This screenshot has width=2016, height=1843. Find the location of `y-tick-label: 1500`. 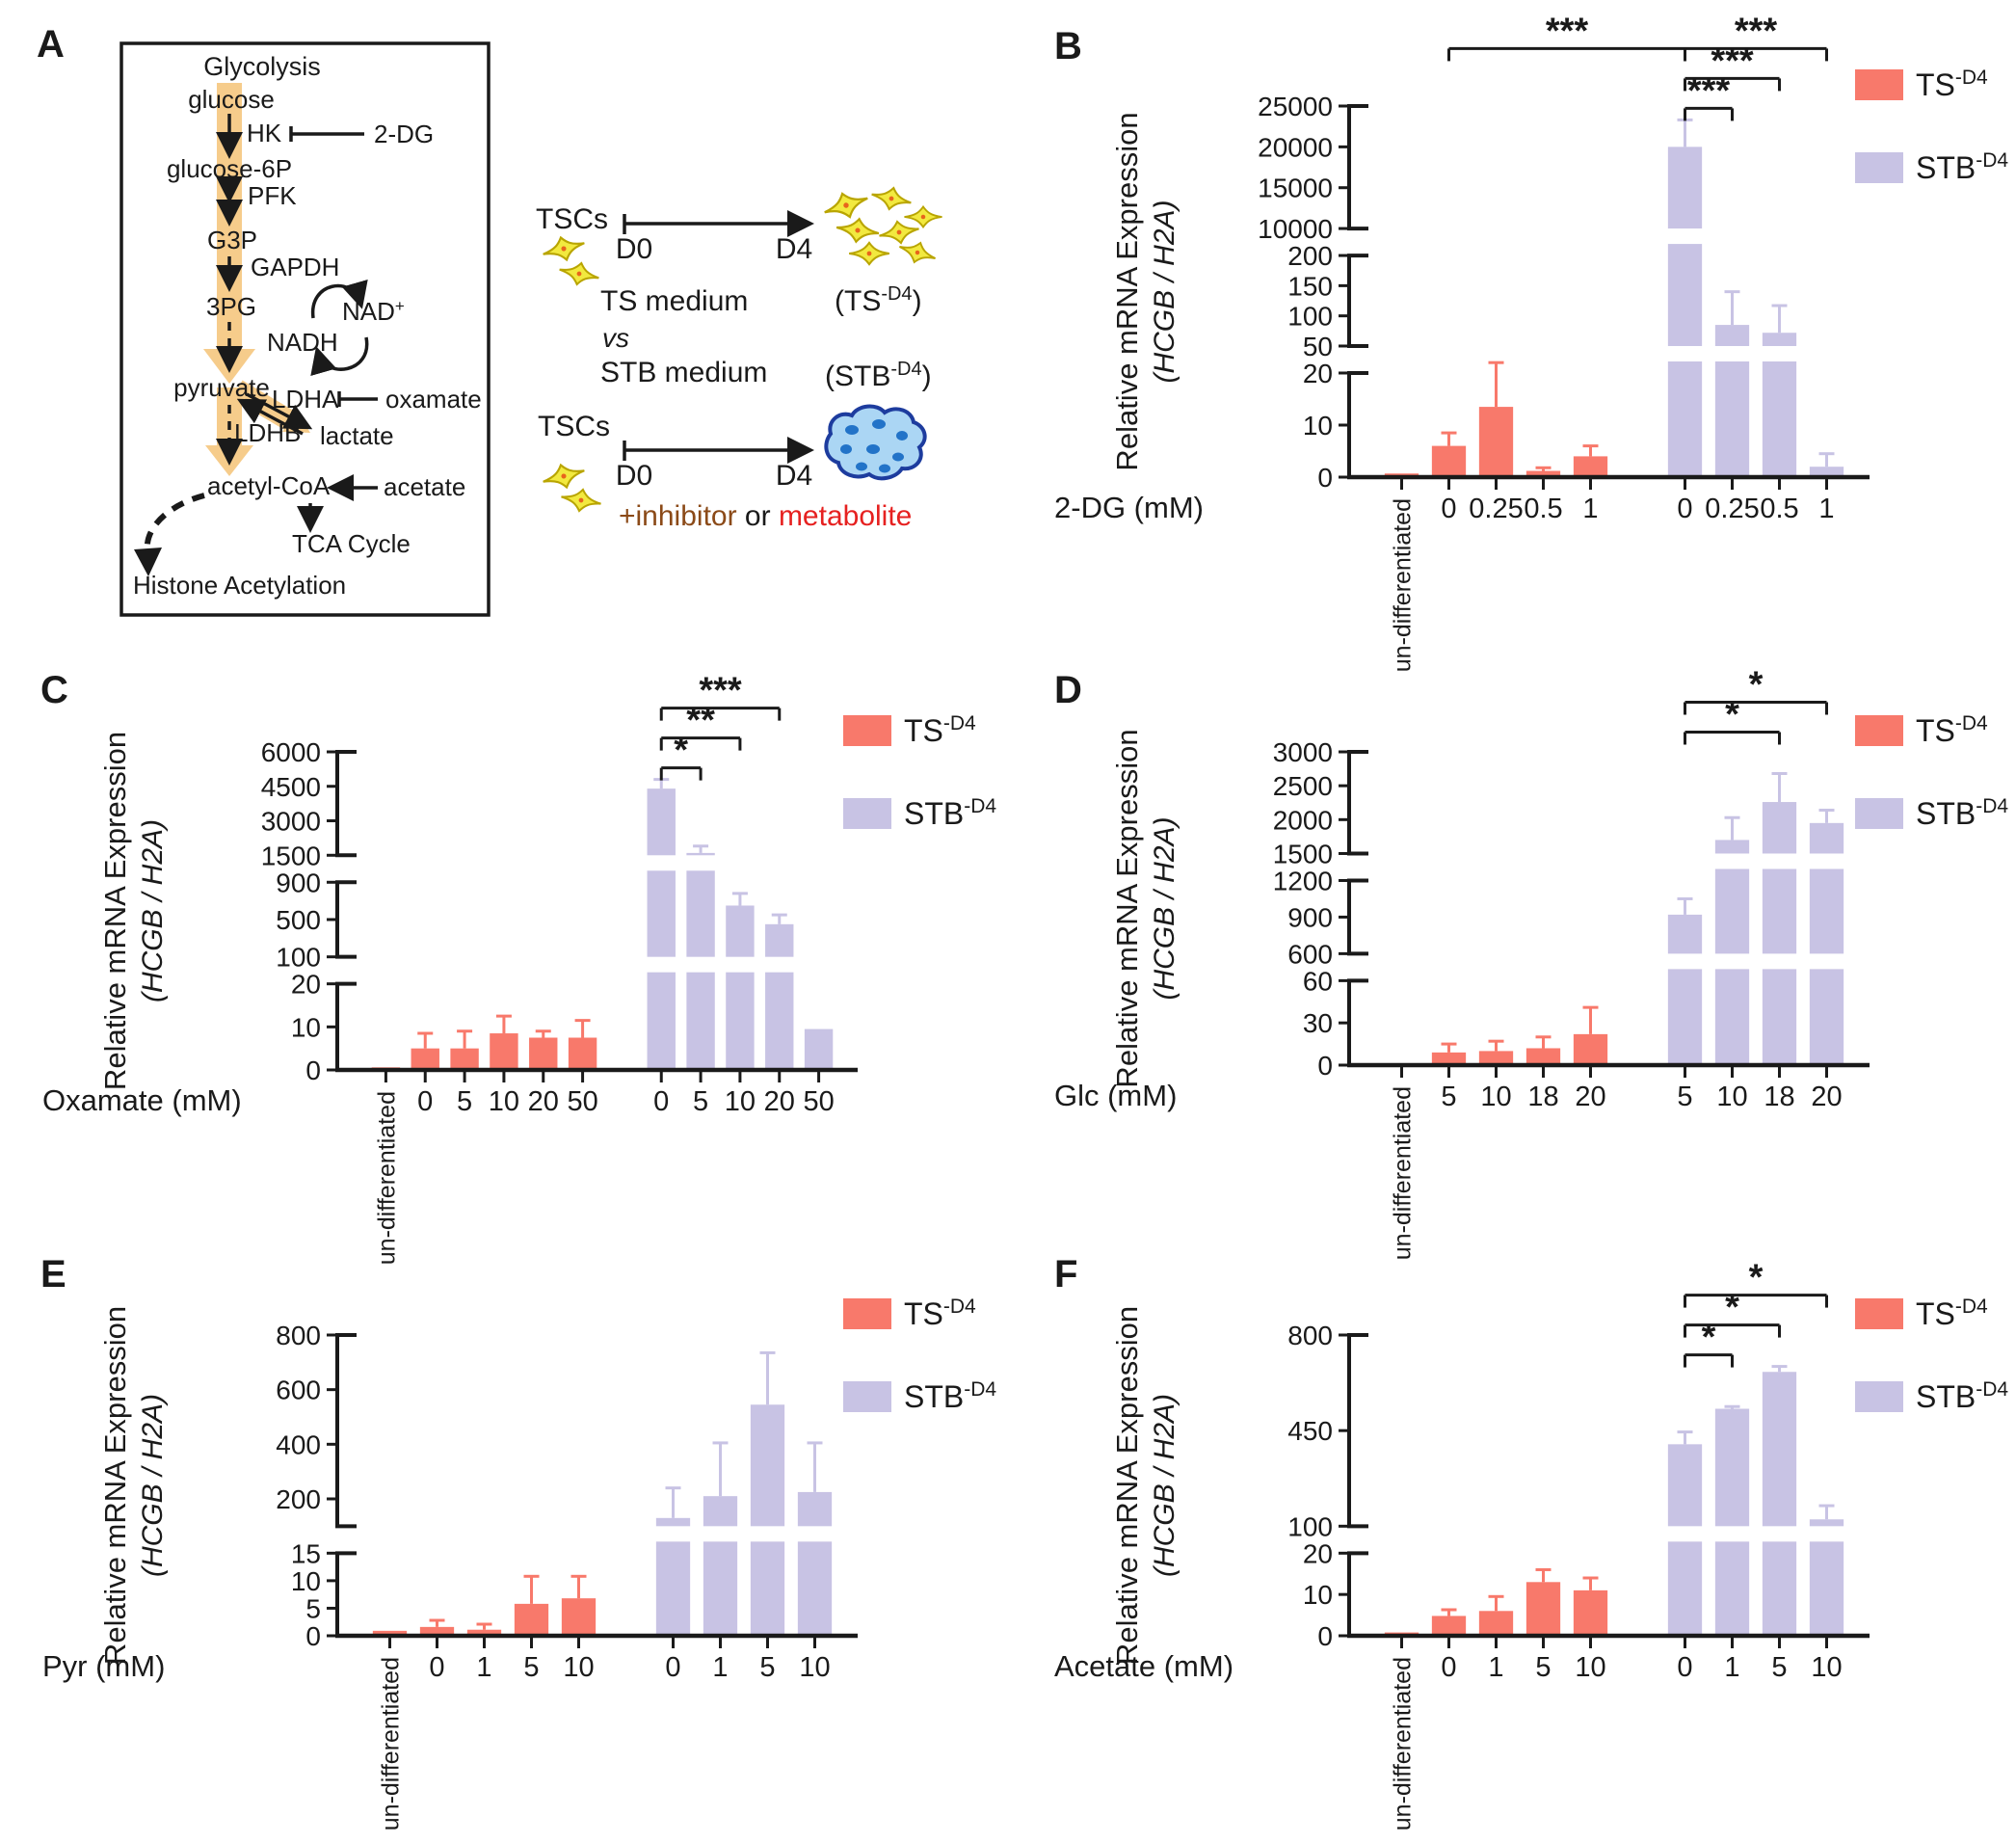

y-tick-label: 1500 is located at coordinates (291, 855).